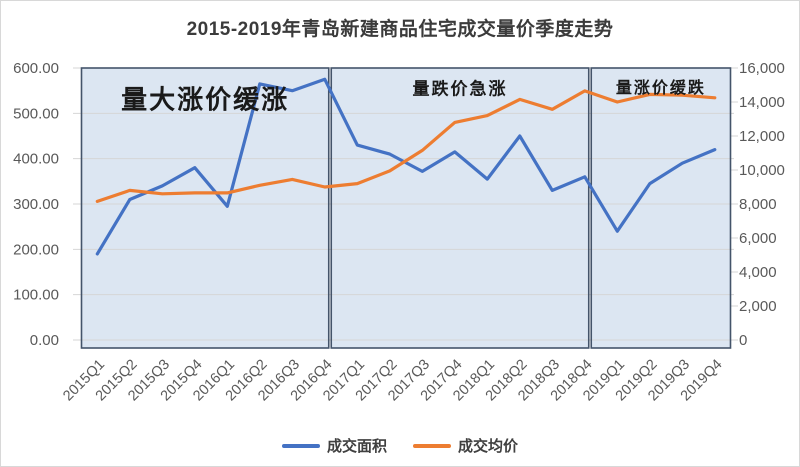  Describe the element at coordinates (300, 445) in the screenshot. I see `volume-line-swatch` at that location.